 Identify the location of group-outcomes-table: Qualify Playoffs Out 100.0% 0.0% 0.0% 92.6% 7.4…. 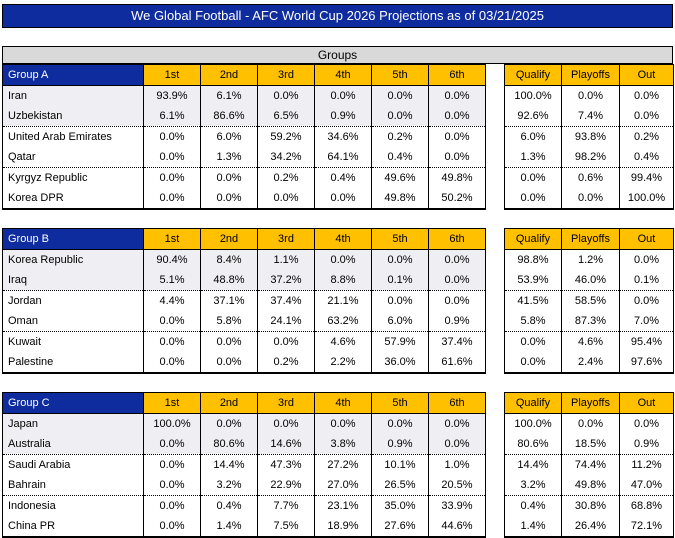
(589, 137).